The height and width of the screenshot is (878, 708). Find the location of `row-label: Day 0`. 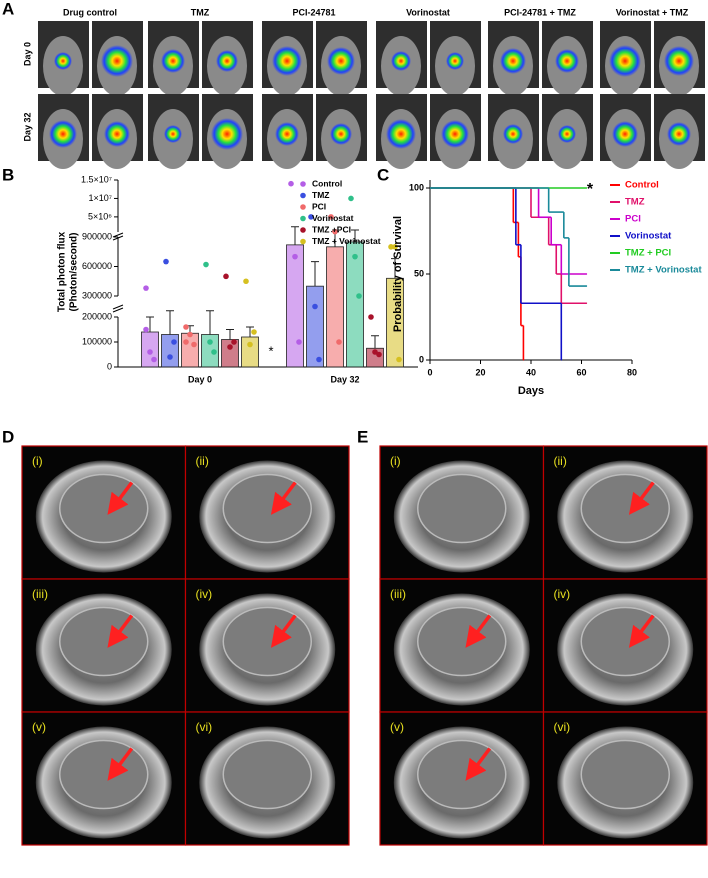

row-label: Day 0 is located at coordinates (27, 54).